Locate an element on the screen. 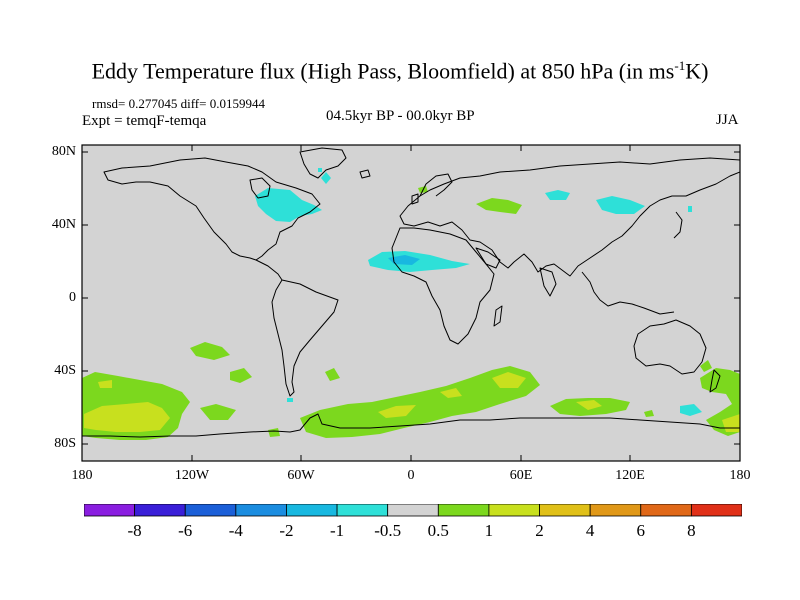  coast-africa is located at coordinates (443, 286).